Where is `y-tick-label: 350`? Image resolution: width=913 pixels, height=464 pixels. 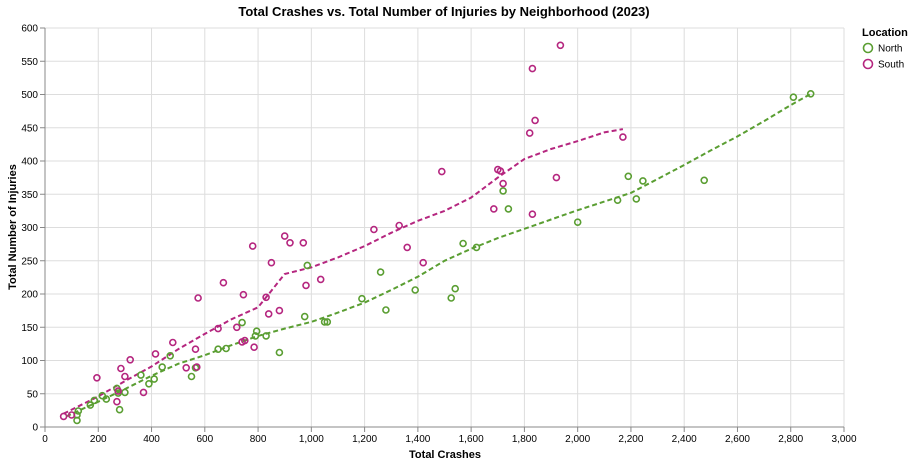 y-tick-label: 350 is located at coordinates (29, 195).